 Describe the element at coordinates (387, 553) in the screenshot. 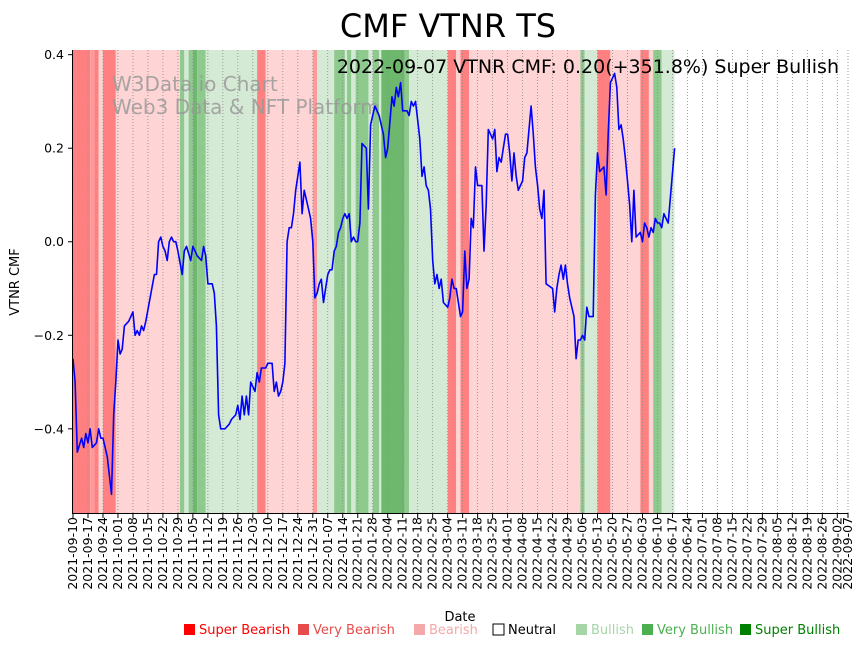

I see `x-tick-label: 2022-02-04` at that location.